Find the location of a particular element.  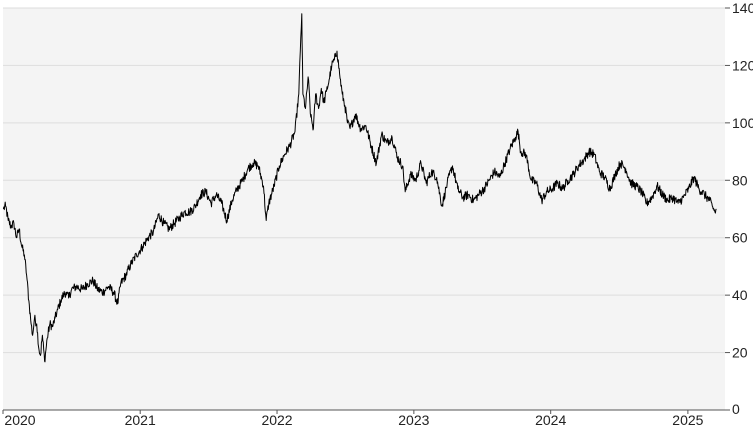

x-tick-label: 2020 is located at coordinates (19, 420).